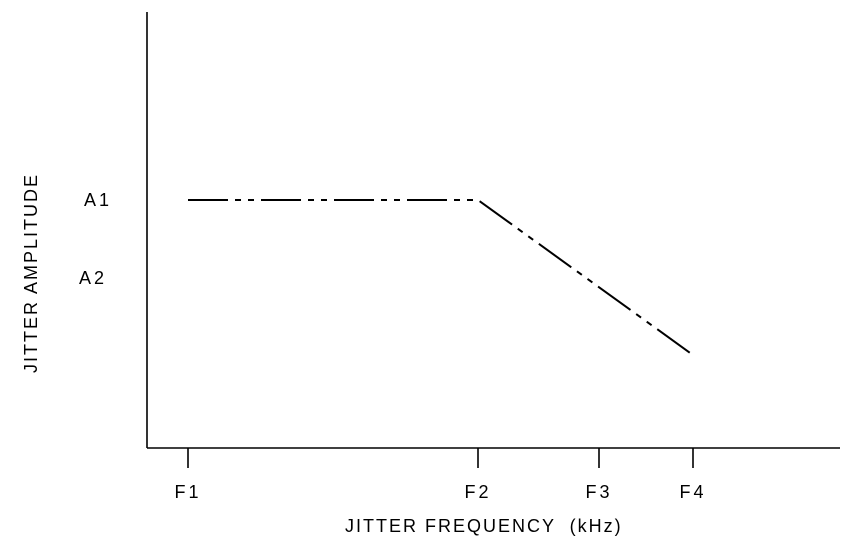 This screenshot has width=847, height=546. Describe the element at coordinates (98, 200) in the screenshot. I see `y-tick-label-a1: A1` at that location.